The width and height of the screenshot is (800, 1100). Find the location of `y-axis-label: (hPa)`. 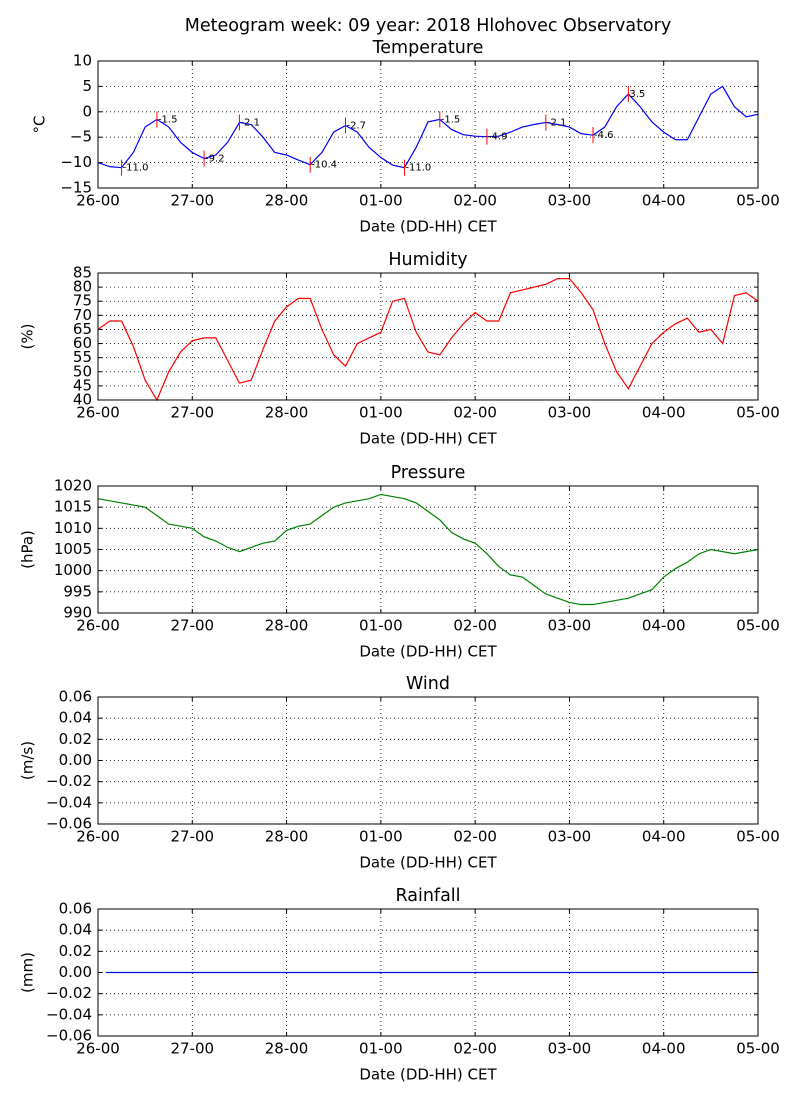

y-axis-label: (hPa) is located at coordinates (28, 549).